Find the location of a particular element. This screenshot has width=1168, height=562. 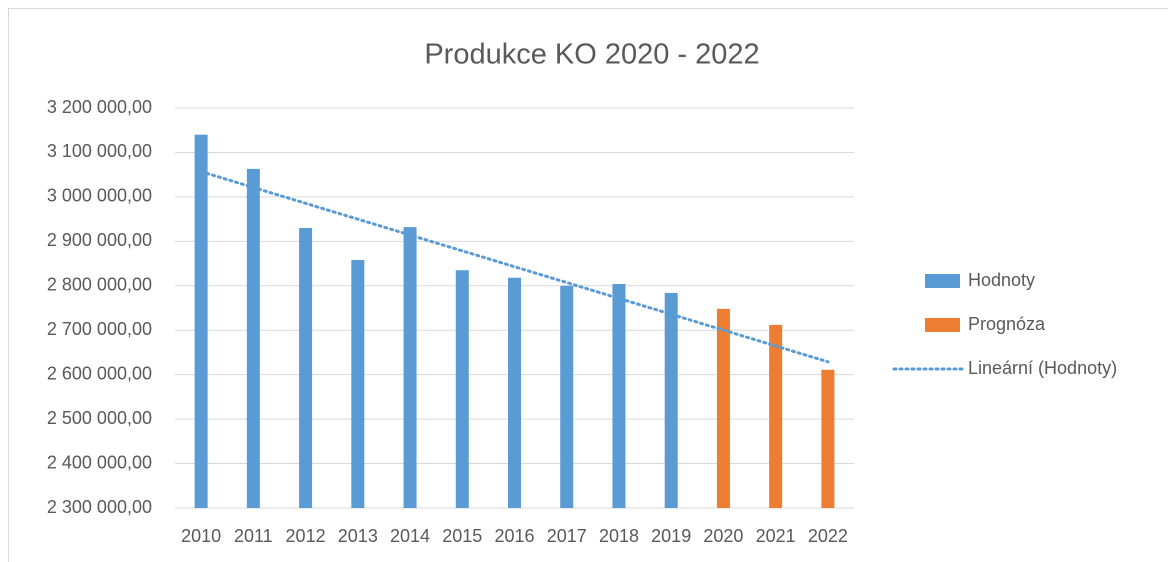

y-tick-label: 3 200 000,00 is located at coordinates (99, 107).